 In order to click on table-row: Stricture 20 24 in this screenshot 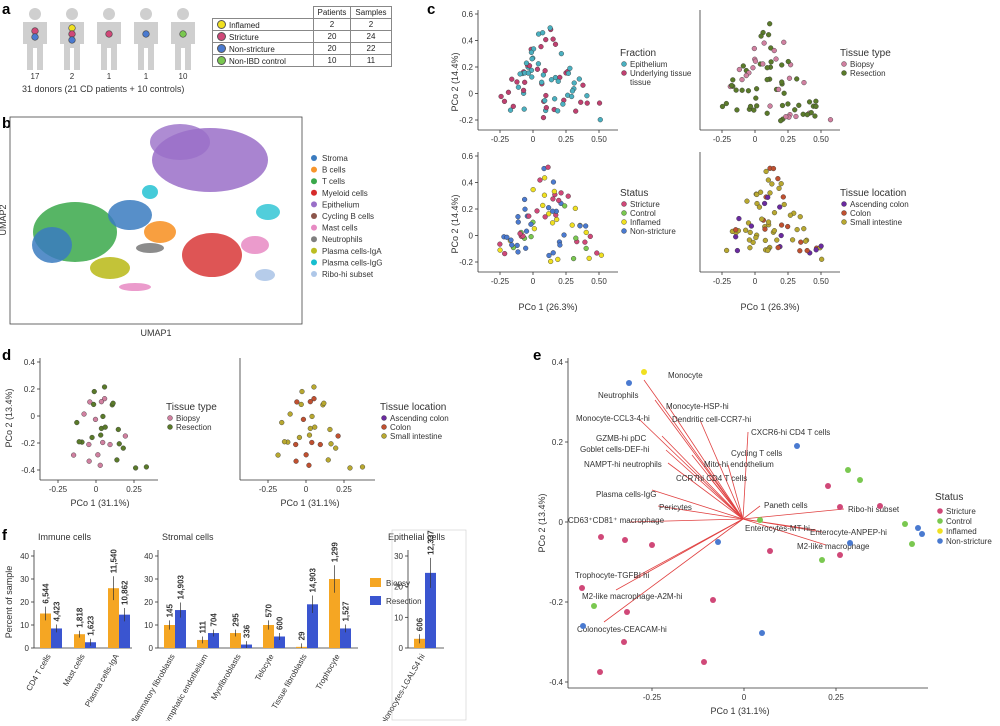, I will do `click(302, 36)`.